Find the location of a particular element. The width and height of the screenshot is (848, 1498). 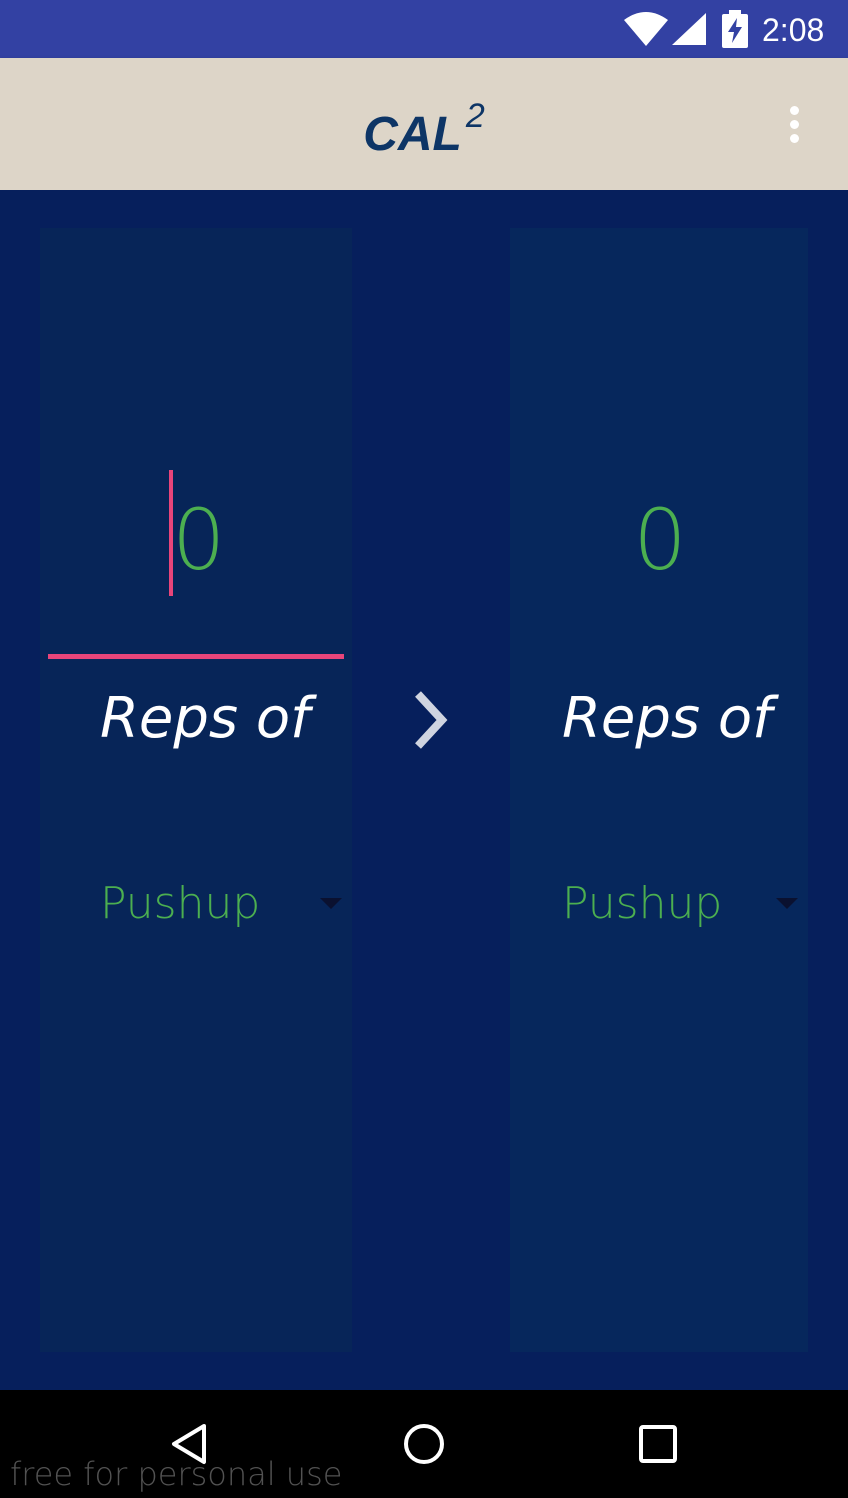

source-reps-input: 0 is located at coordinates (198, 540).